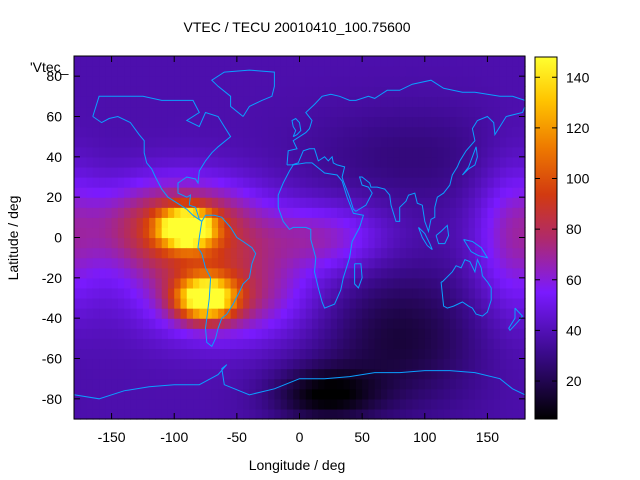  Describe the element at coordinates (578, 77) in the screenshot. I see `colorbar-tick-label: 140` at that location.